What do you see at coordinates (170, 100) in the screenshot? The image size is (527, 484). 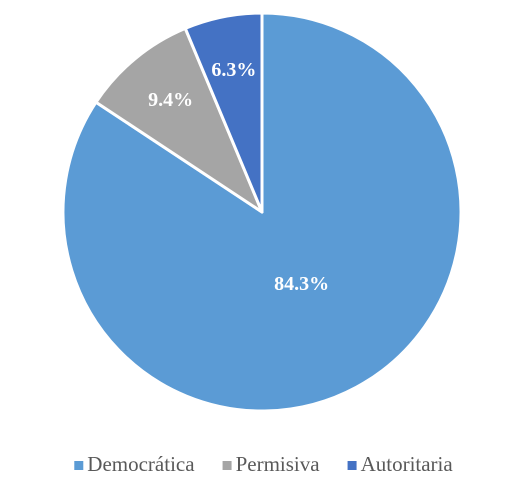 I see `data-label: 9.4%` at bounding box center [170, 100].